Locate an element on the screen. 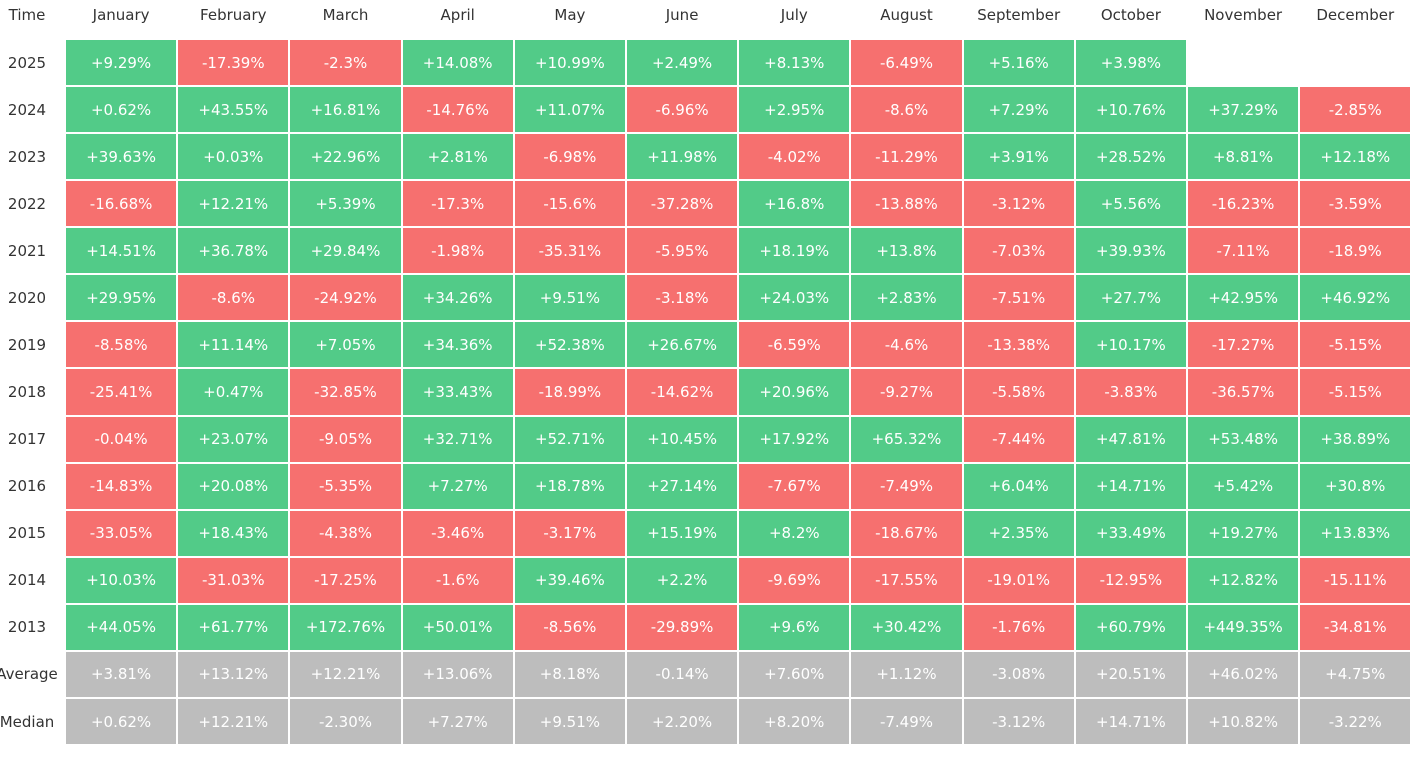 This screenshot has width=1415, height=758. return-cell: -16.68% is located at coordinates (121, 204).